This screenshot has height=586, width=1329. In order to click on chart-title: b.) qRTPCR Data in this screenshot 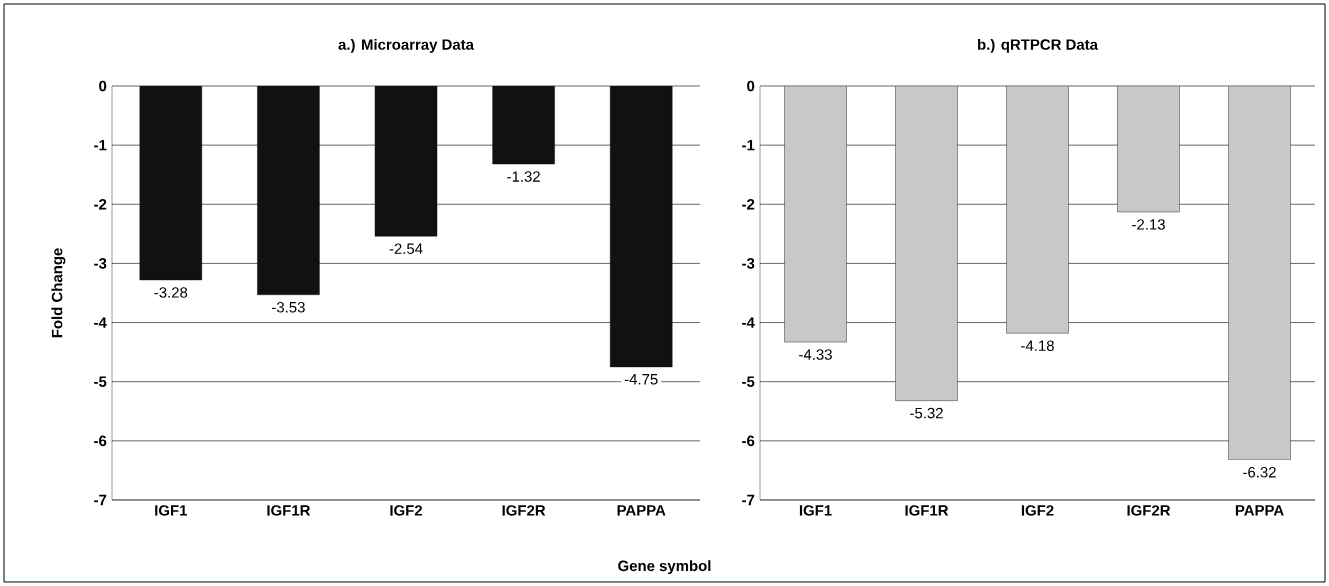, I will do `click(1038, 45)`.